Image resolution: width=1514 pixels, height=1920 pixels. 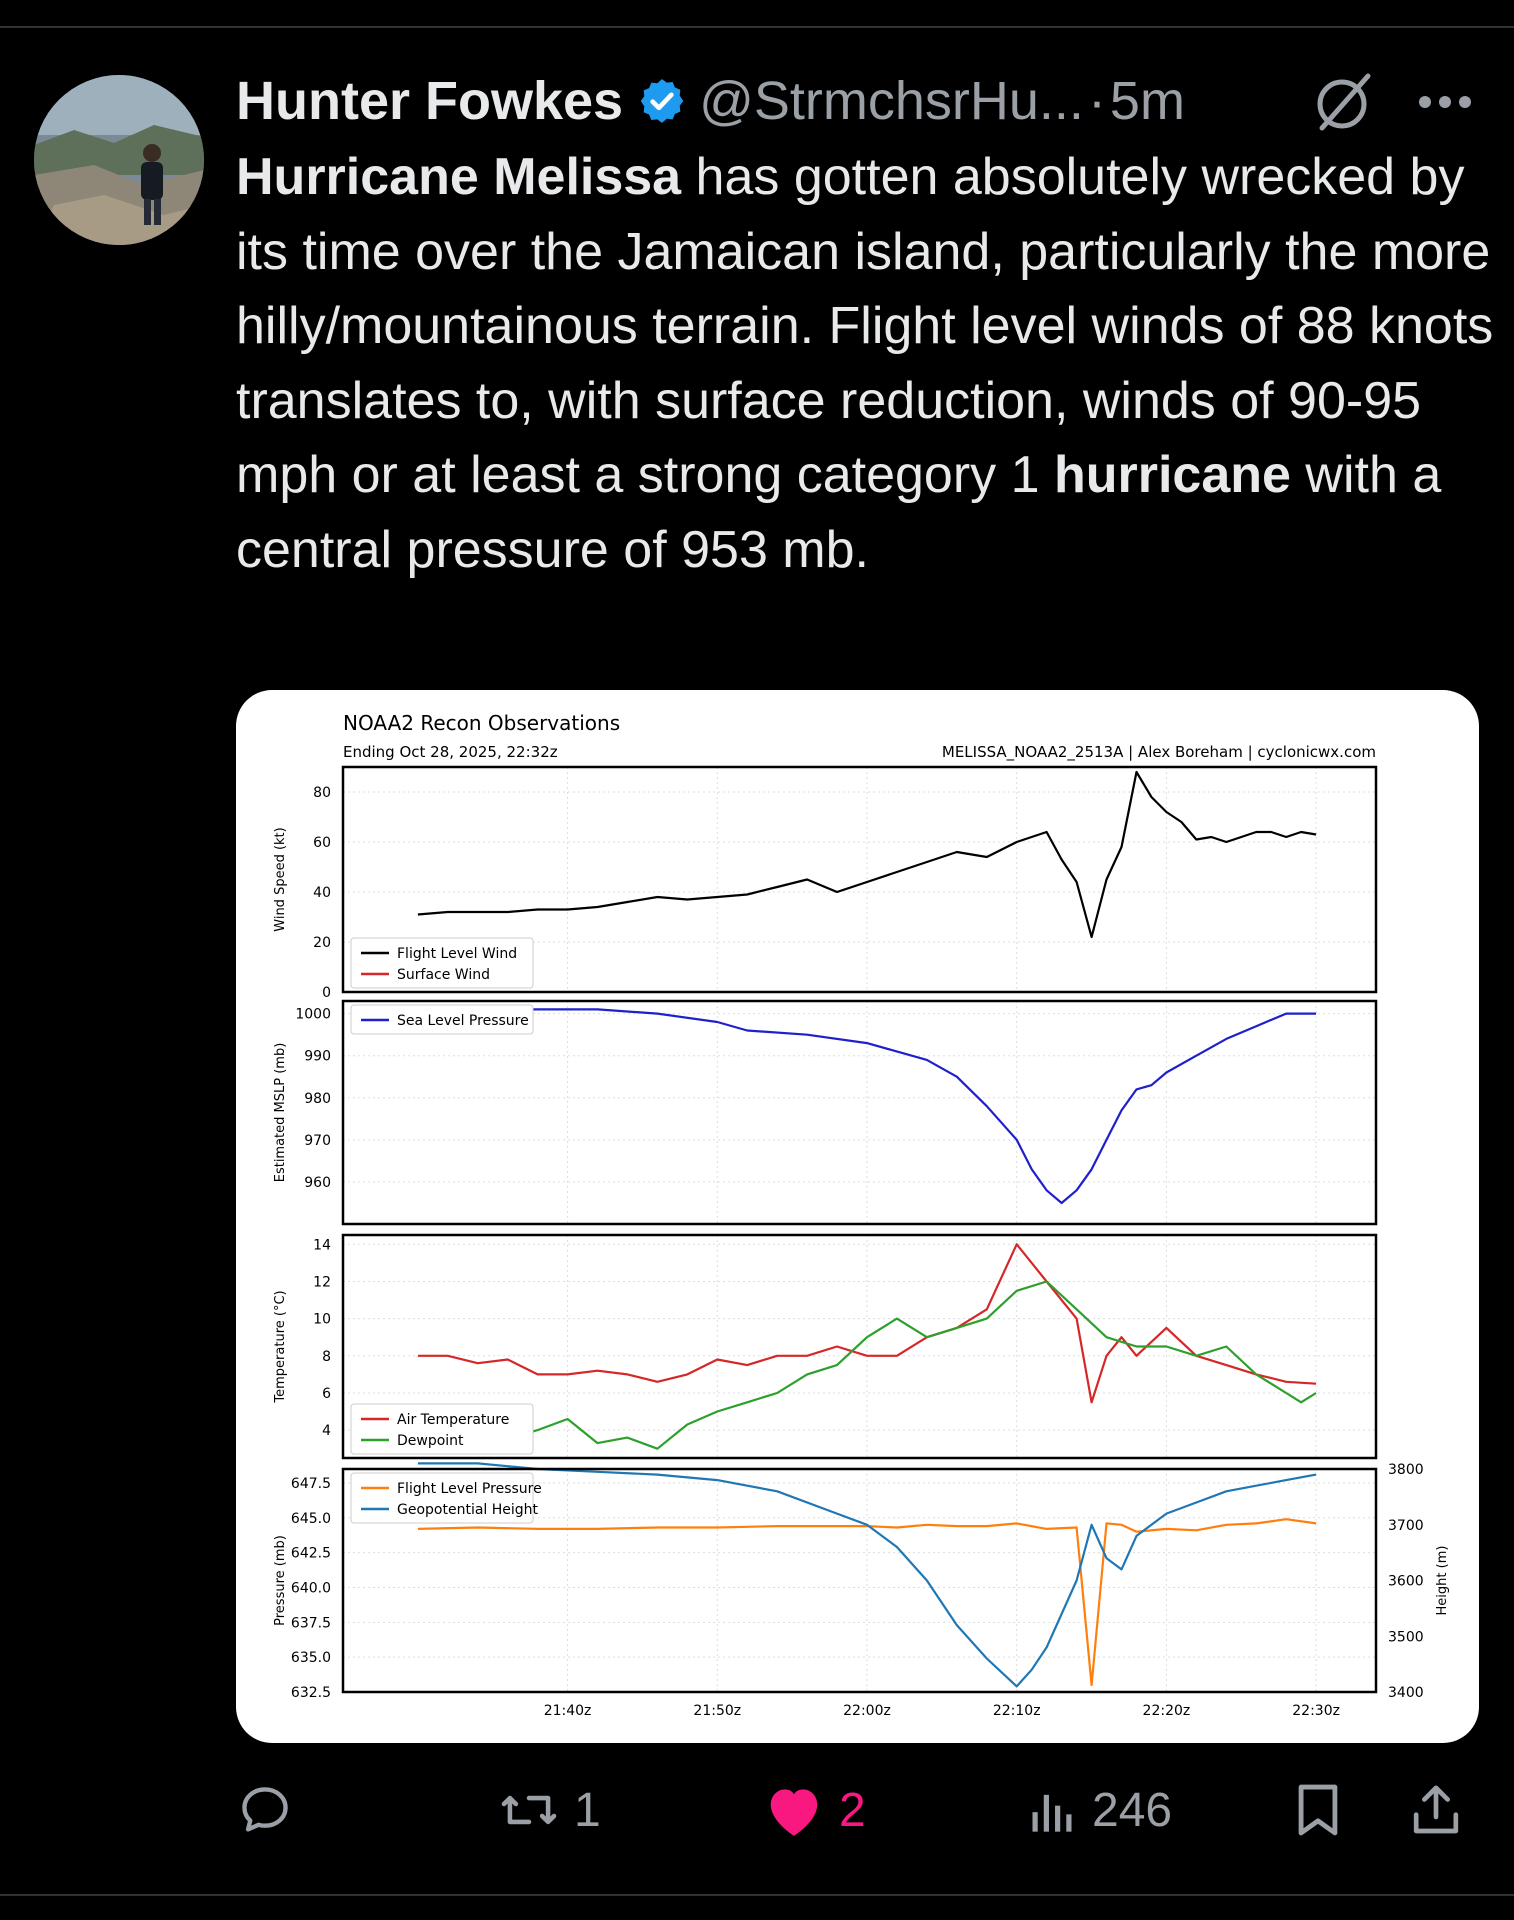 I want to click on tweet-text-part: Hurricane Melissa, so click(x=459, y=177).